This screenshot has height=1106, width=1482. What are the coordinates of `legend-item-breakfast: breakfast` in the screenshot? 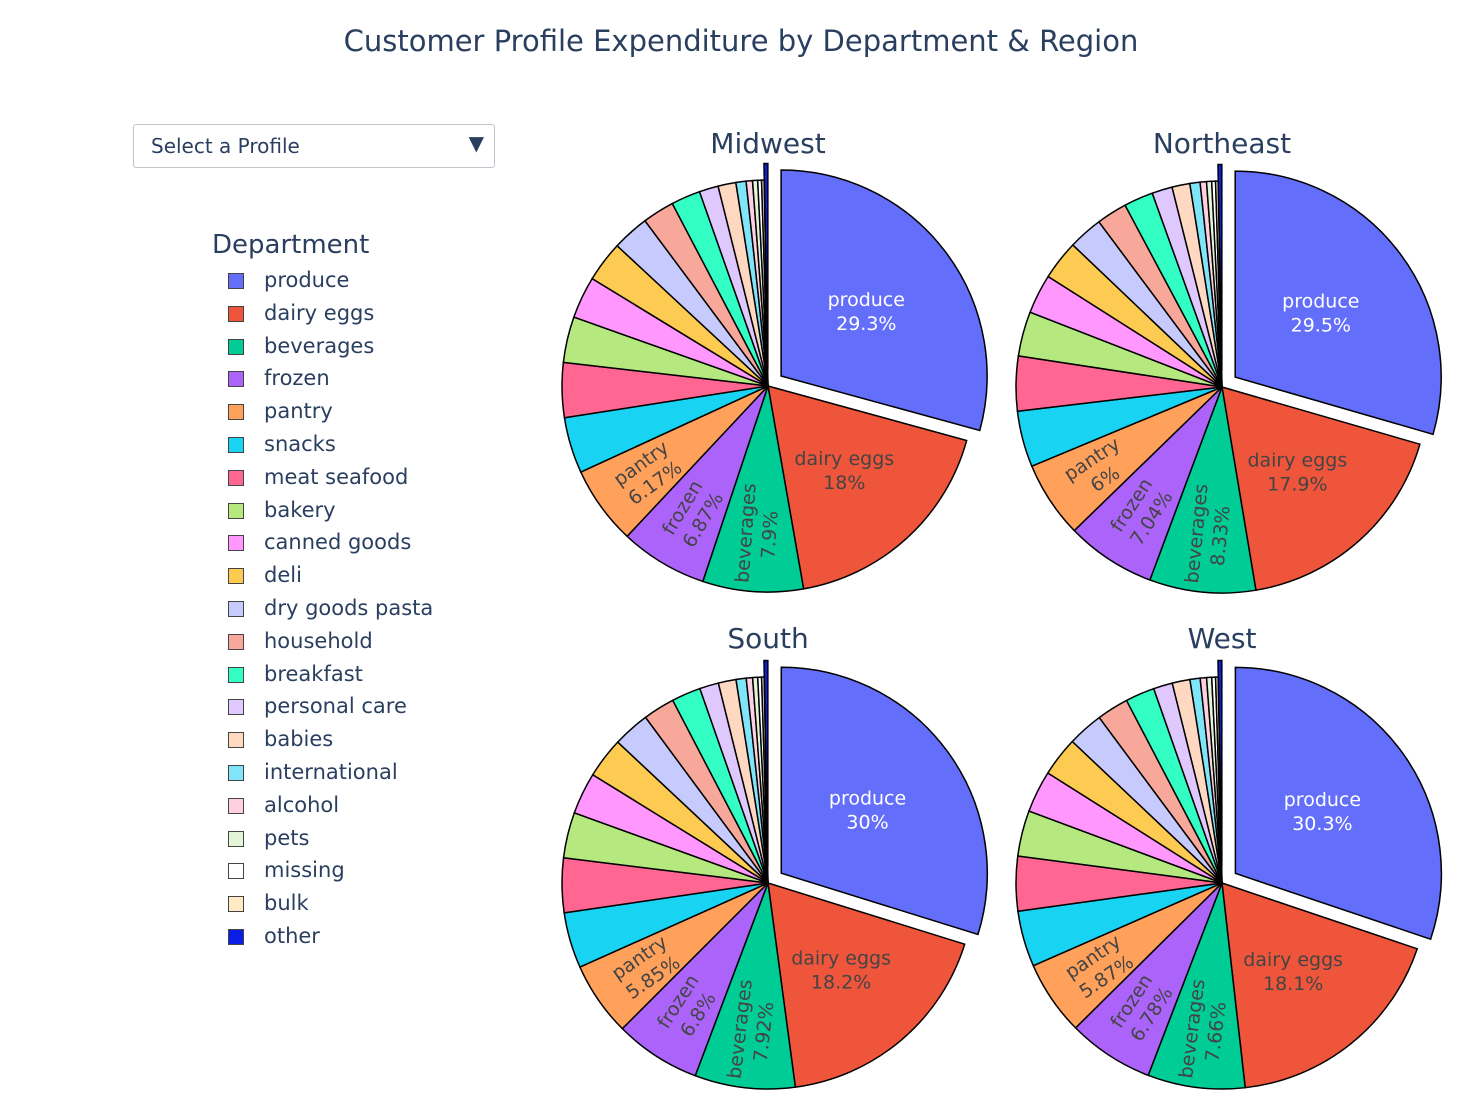 It's located at (322, 674).